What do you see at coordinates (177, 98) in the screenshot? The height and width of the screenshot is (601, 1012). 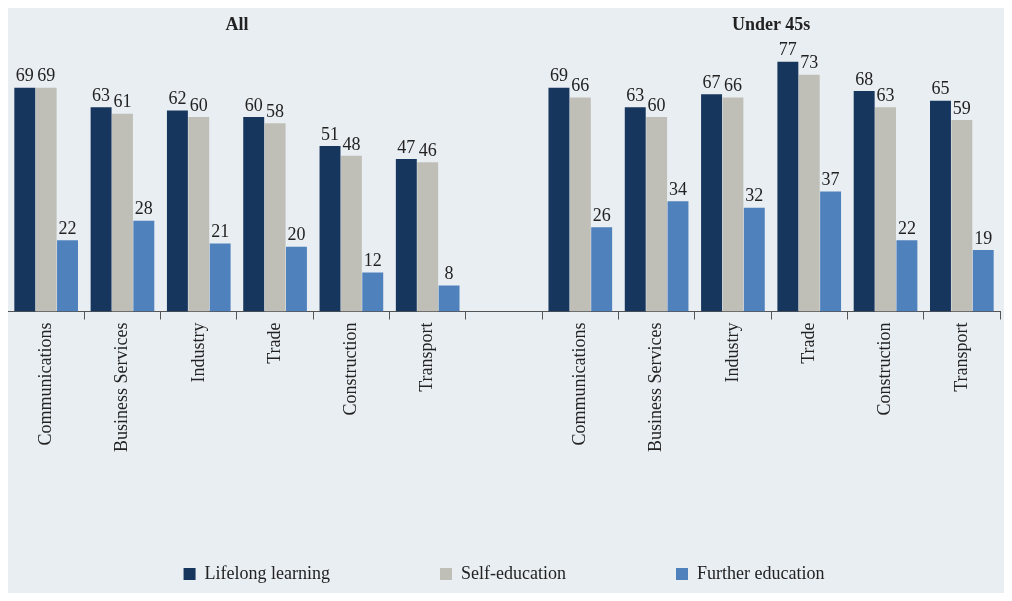 I see `data-label: 62` at bounding box center [177, 98].